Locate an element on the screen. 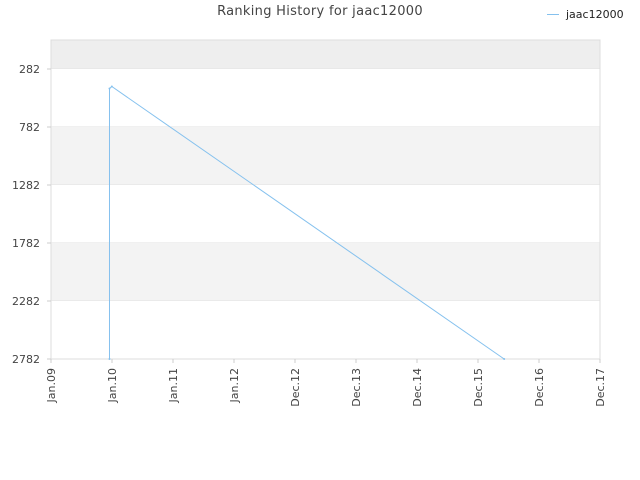  x-tick-label: Jan.12 is located at coordinates (234, 385).